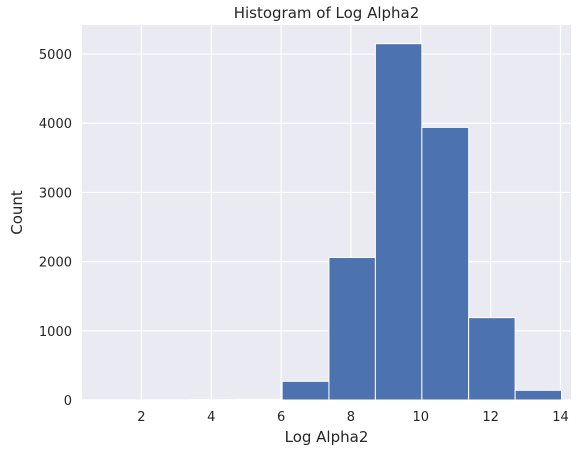 The width and height of the screenshot is (583, 457). I want to click on x-tick-label: 8, so click(351, 417).